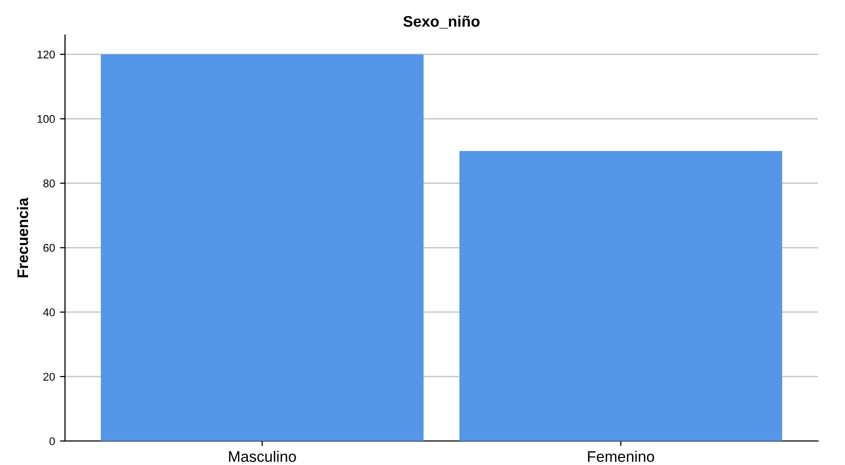 The width and height of the screenshot is (845, 465). Describe the element at coordinates (46, 54) in the screenshot. I see `y-tick-label: 120` at that location.